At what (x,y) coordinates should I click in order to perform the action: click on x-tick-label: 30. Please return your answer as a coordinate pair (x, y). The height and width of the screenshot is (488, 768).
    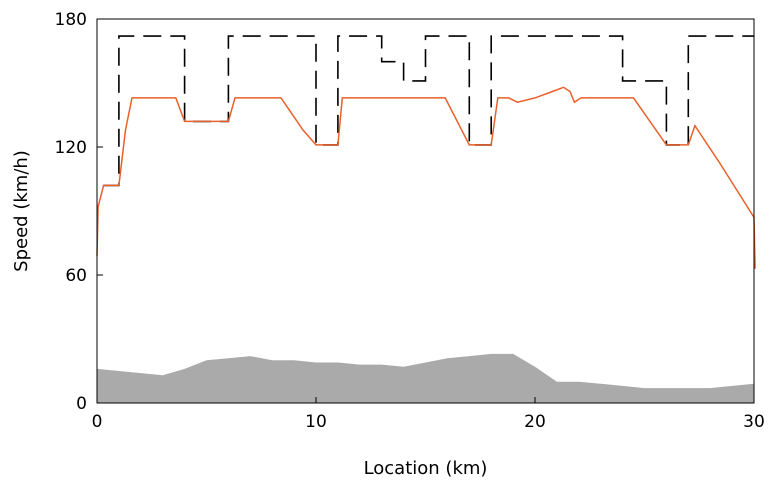
    Looking at the image, I should click on (754, 422).